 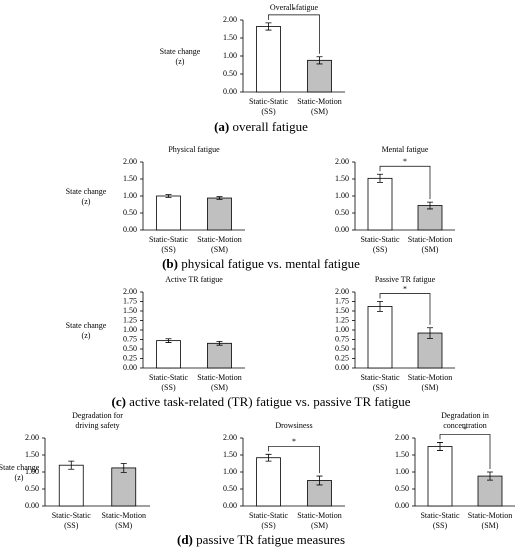 I want to click on chart-title: Active TR fatigue, so click(x=194, y=279).